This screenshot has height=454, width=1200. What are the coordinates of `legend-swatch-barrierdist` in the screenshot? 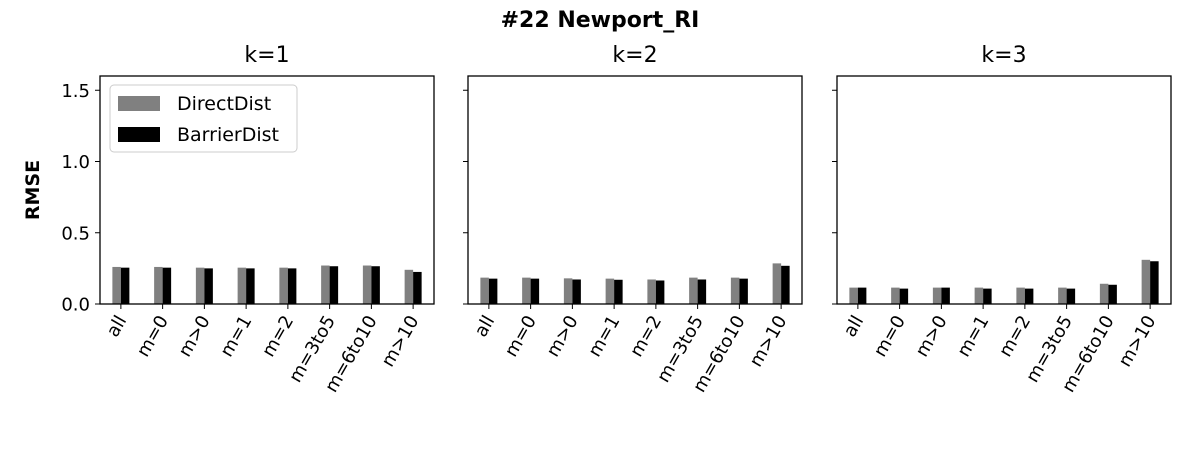 It's located at (139, 134).